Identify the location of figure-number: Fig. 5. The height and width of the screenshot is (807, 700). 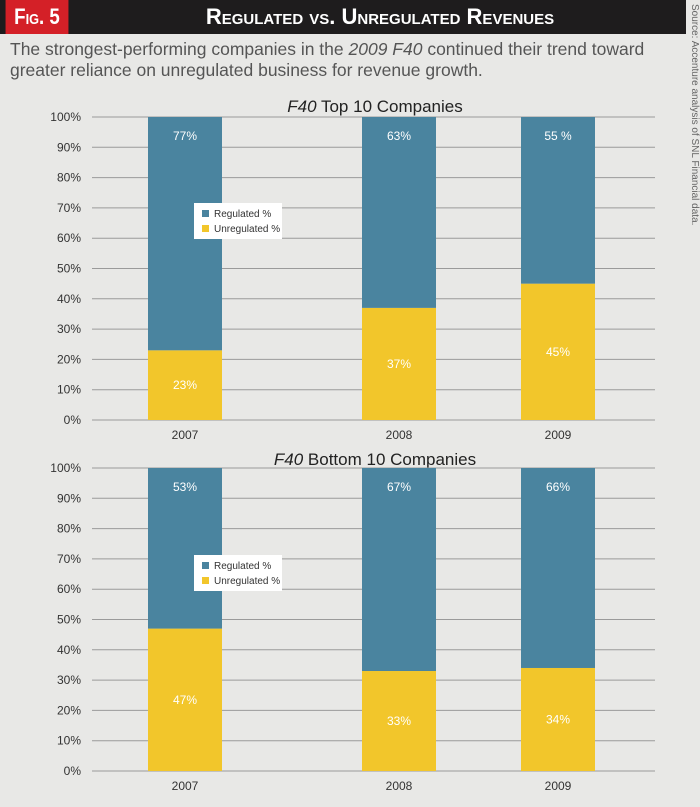
(37, 17).